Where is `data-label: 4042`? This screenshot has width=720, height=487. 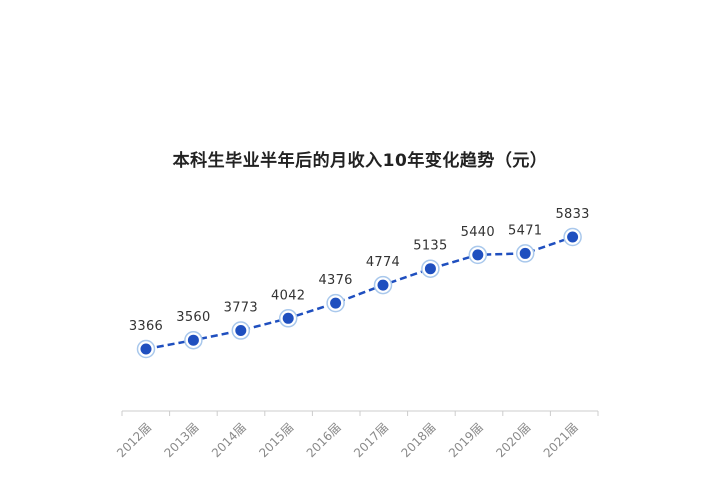 data-label: 4042 is located at coordinates (288, 295).